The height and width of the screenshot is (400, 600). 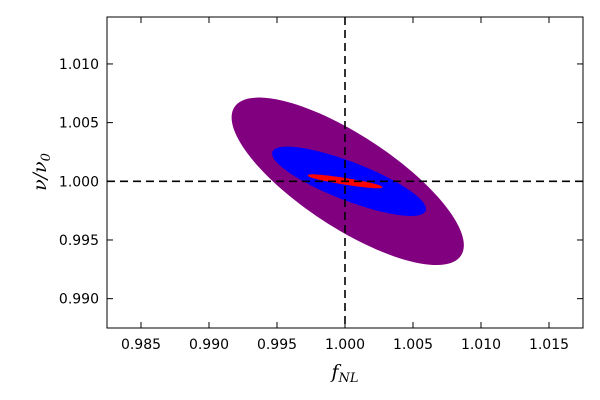 I want to click on x-axis-label: fNL, so click(x=343, y=373).